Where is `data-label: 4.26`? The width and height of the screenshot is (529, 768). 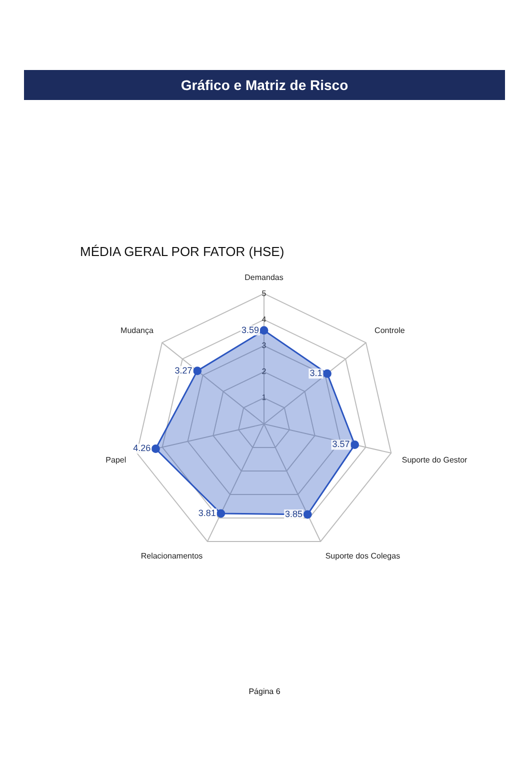 data-label: 4.26 is located at coordinates (142, 448).